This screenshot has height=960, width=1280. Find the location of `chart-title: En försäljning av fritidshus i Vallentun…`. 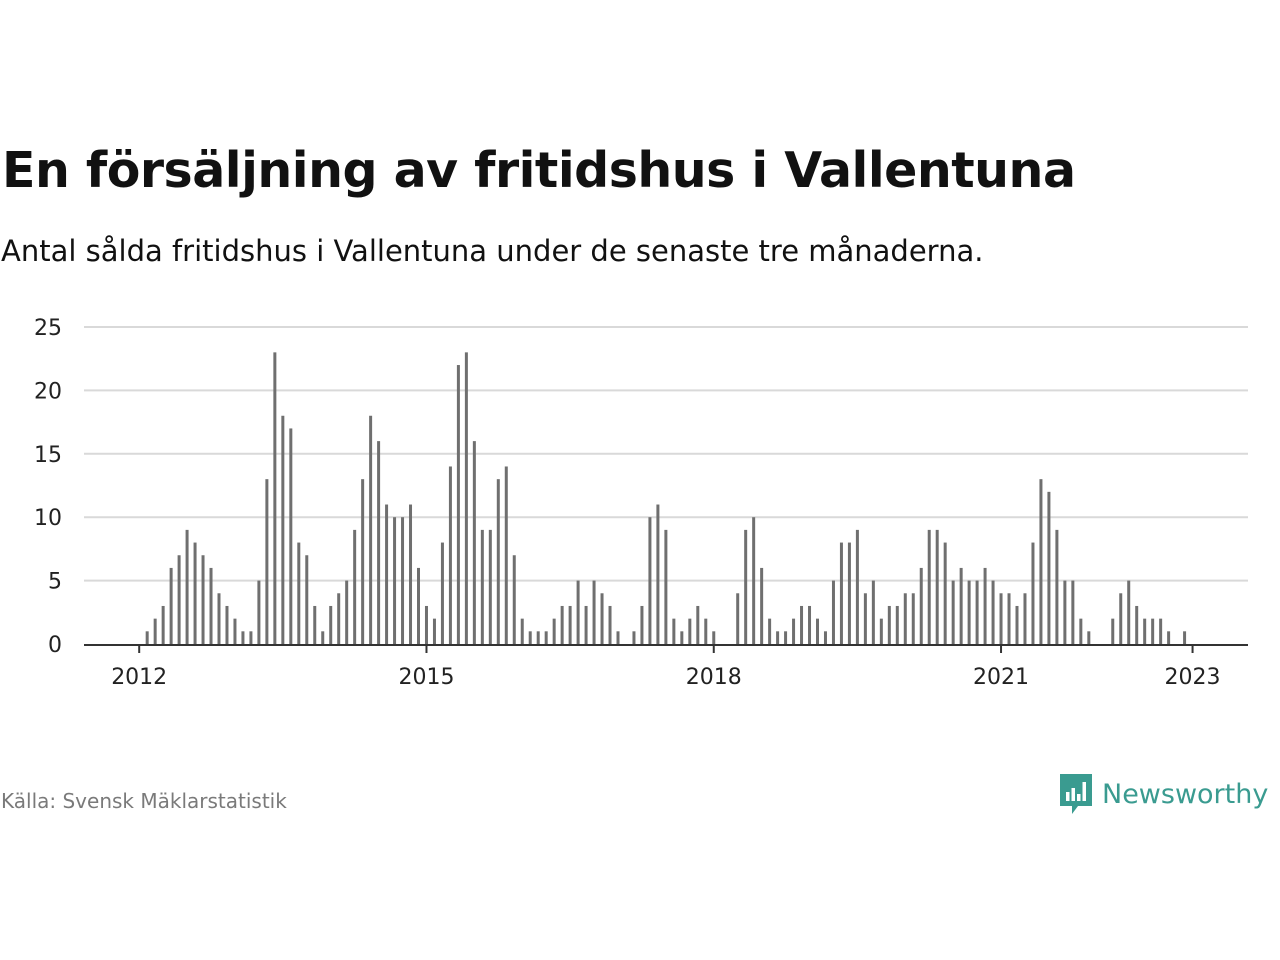

chart-title: En försäljning av fritidshus i Vallentun… is located at coordinates (539, 170).